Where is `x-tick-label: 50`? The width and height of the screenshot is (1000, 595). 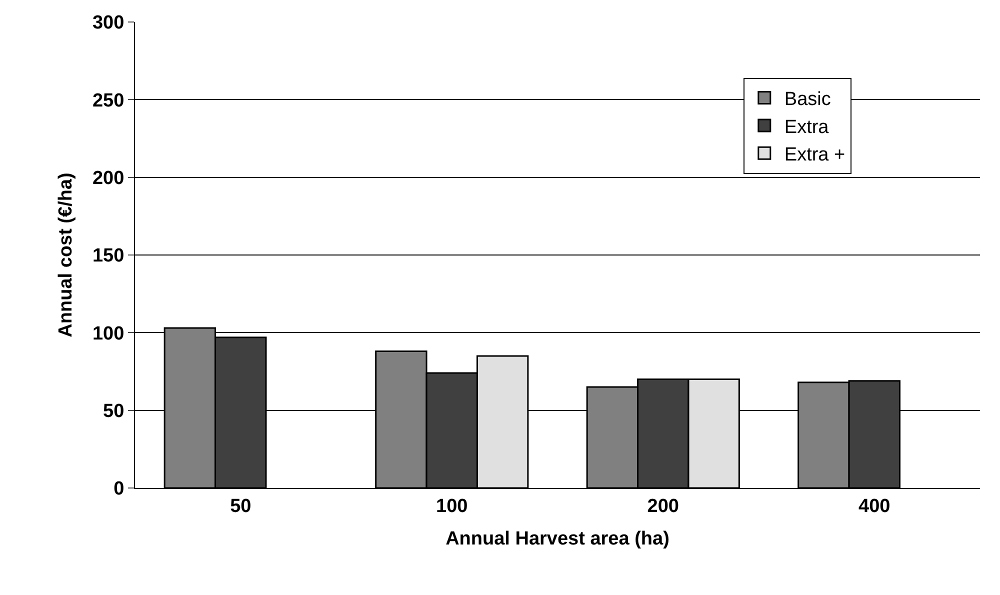
x-tick-label: 50 is located at coordinates (241, 506).